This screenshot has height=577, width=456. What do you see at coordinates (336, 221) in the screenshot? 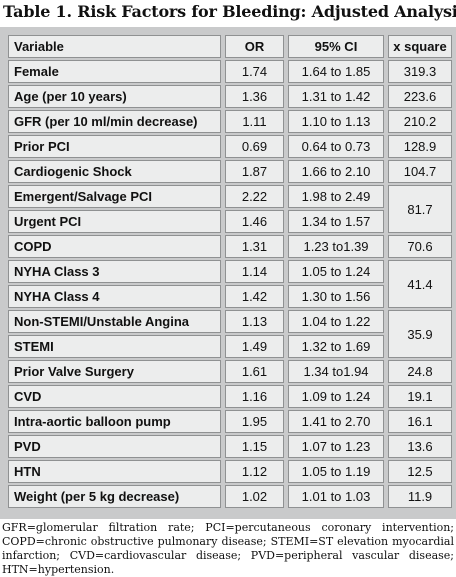
I see `ci-cell: 1.34 to 1.57` at bounding box center [336, 221].